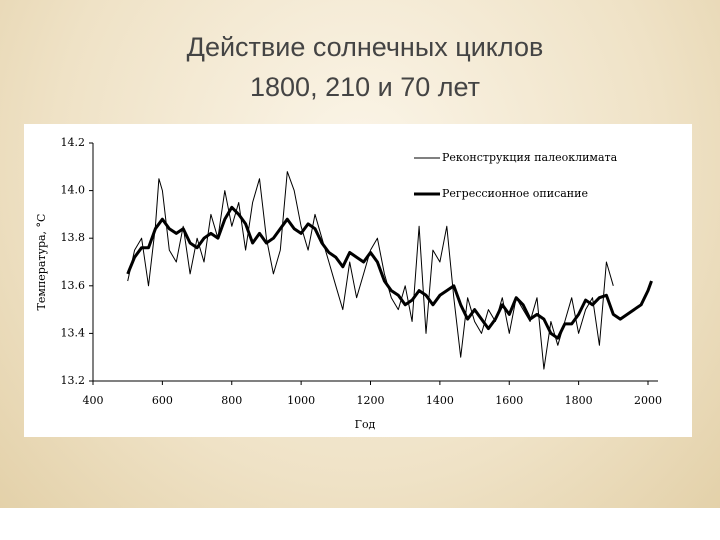 The image size is (720, 540). I want to click on y-tick-label: 13.2, so click(73, 380).